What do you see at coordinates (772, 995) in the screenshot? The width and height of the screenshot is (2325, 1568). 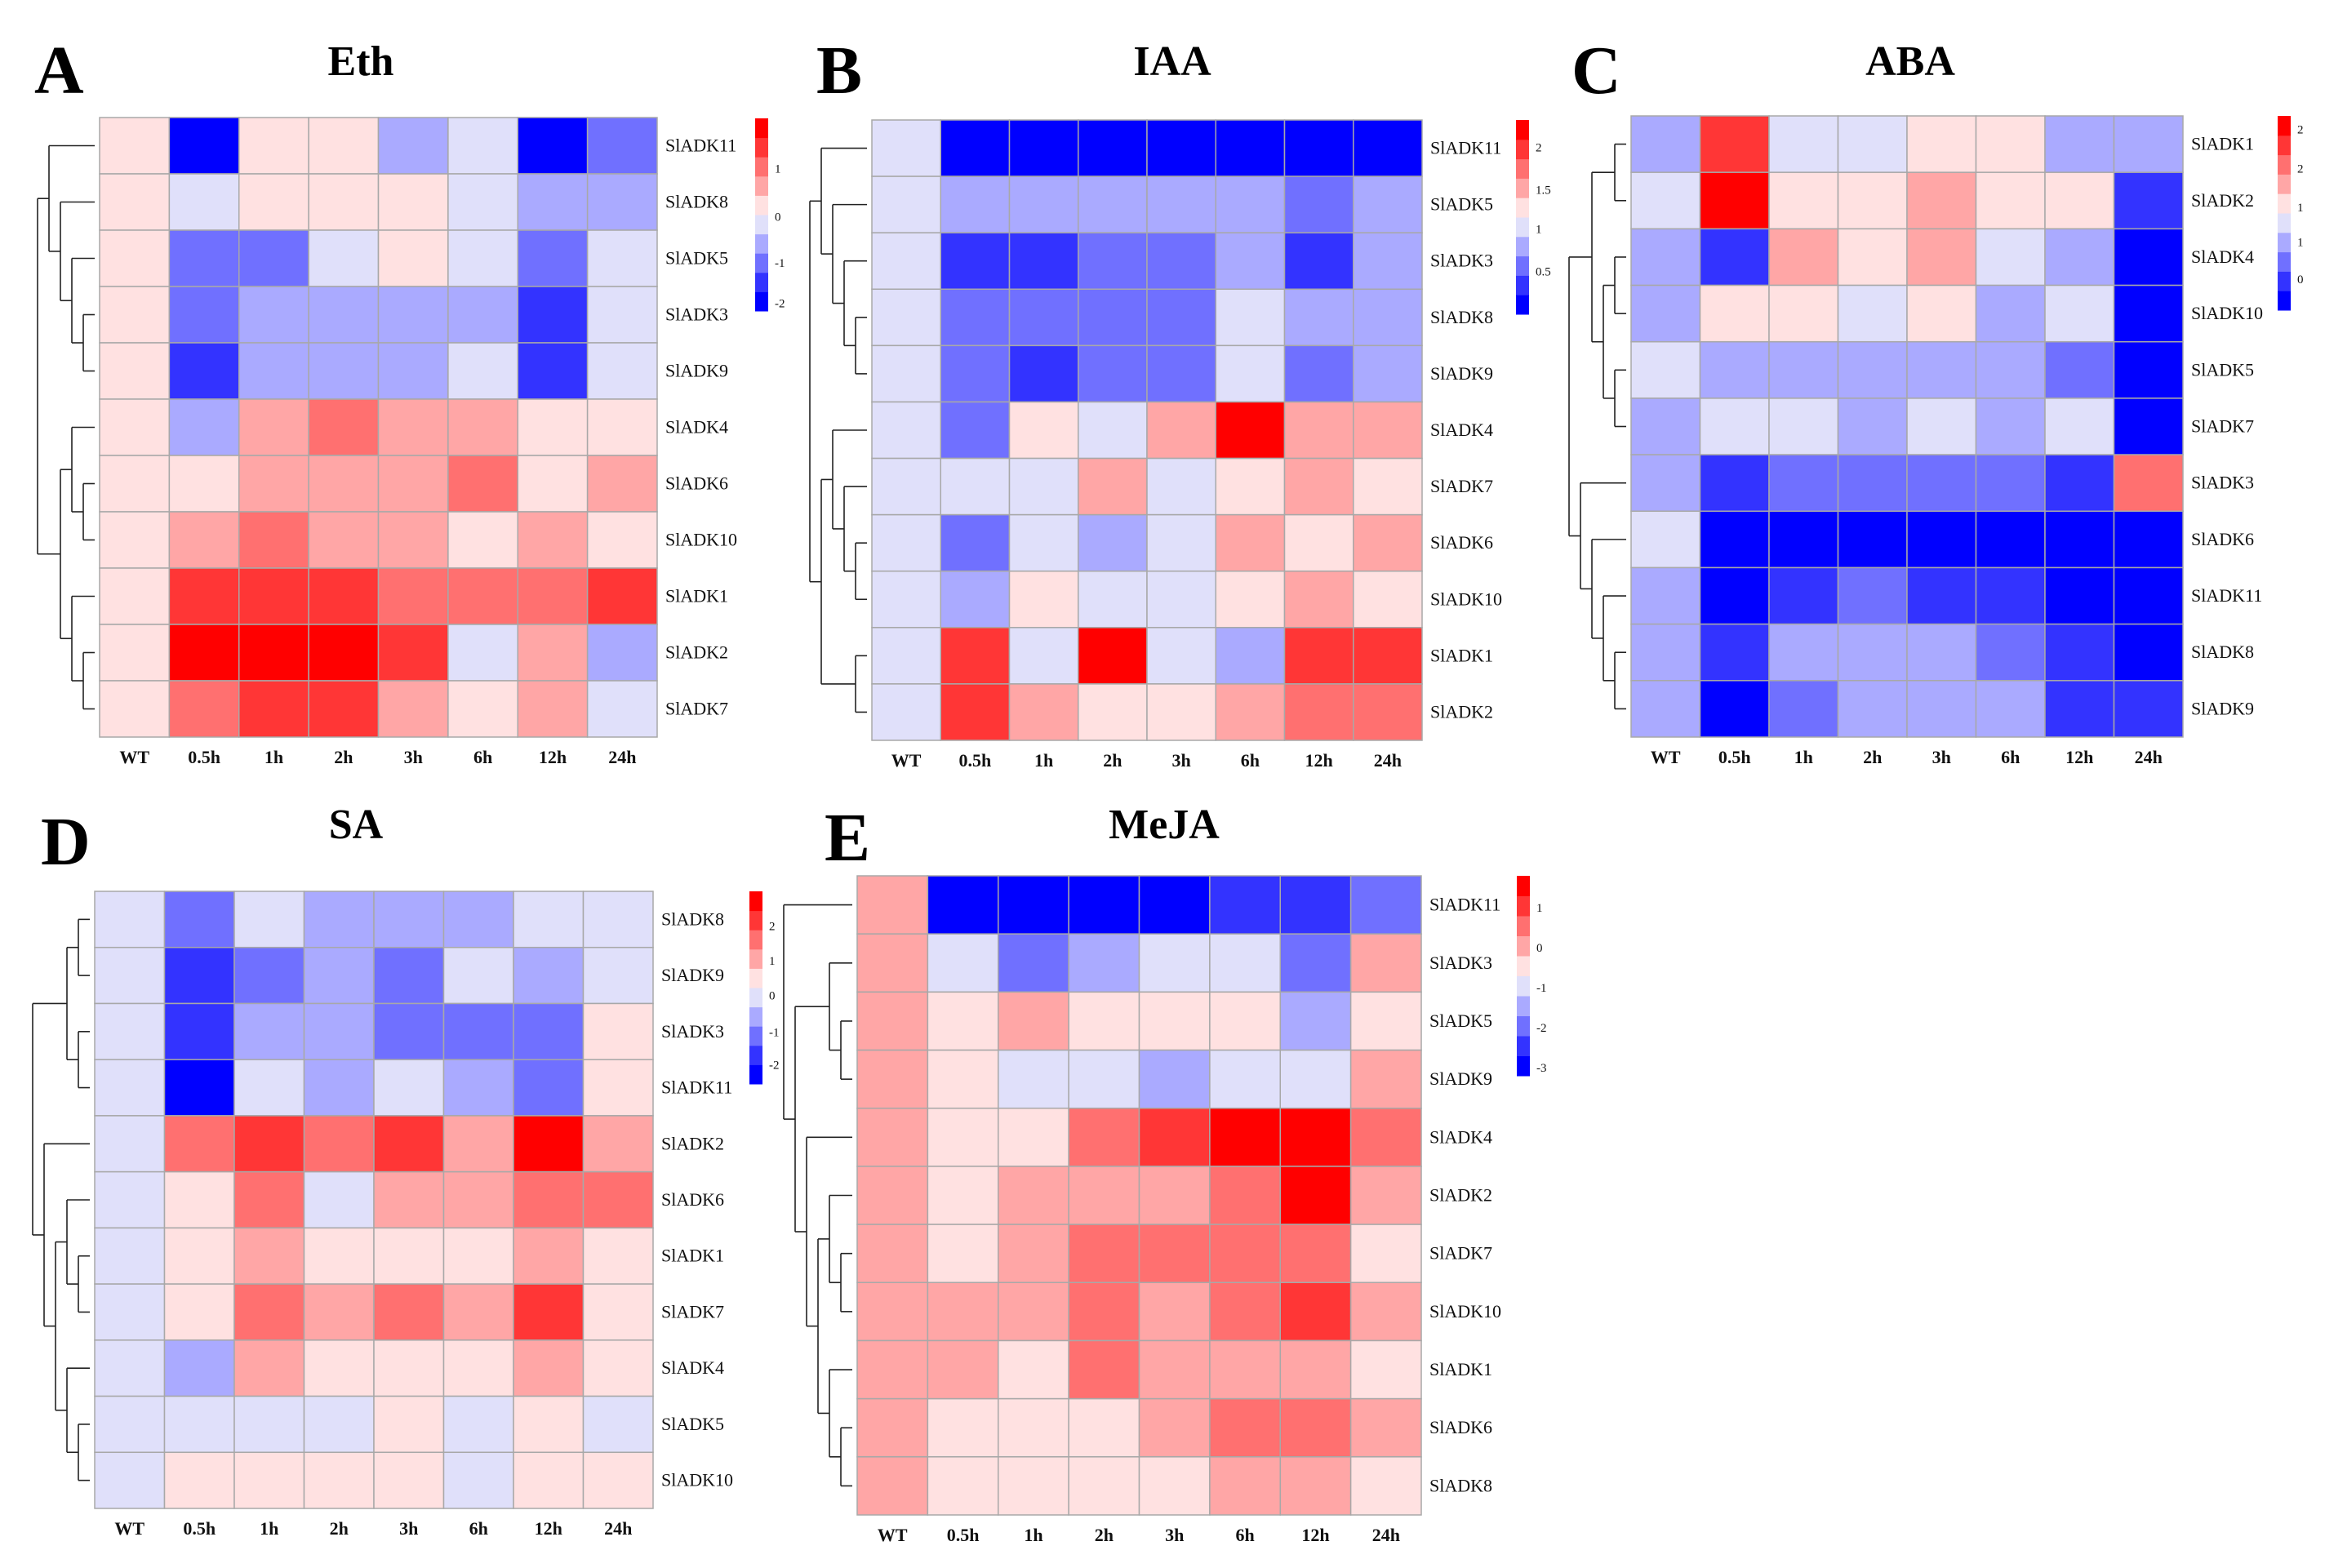 I see `legend-tick-label: 0` at bounding box center [772, 995].